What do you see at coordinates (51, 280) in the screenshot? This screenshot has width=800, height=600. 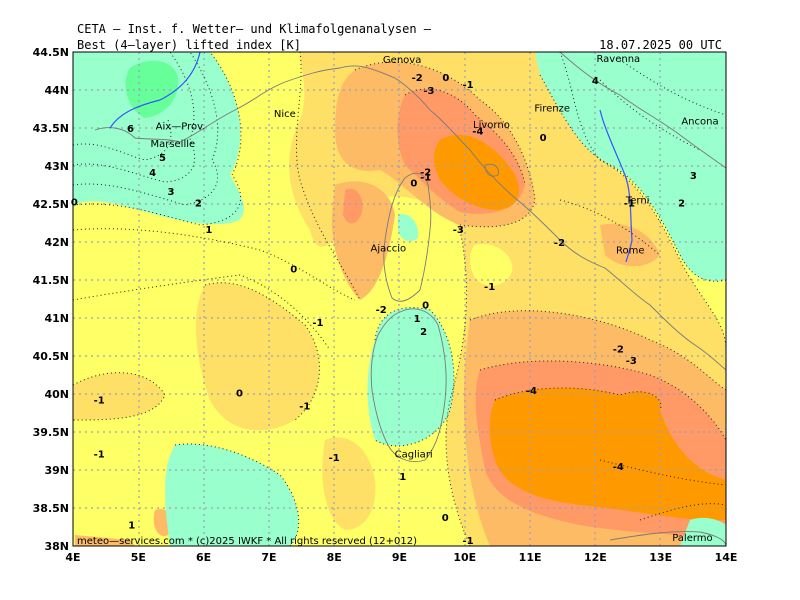 I see `lat-tick-label: 41.5N` at bounding box center [51, 280].